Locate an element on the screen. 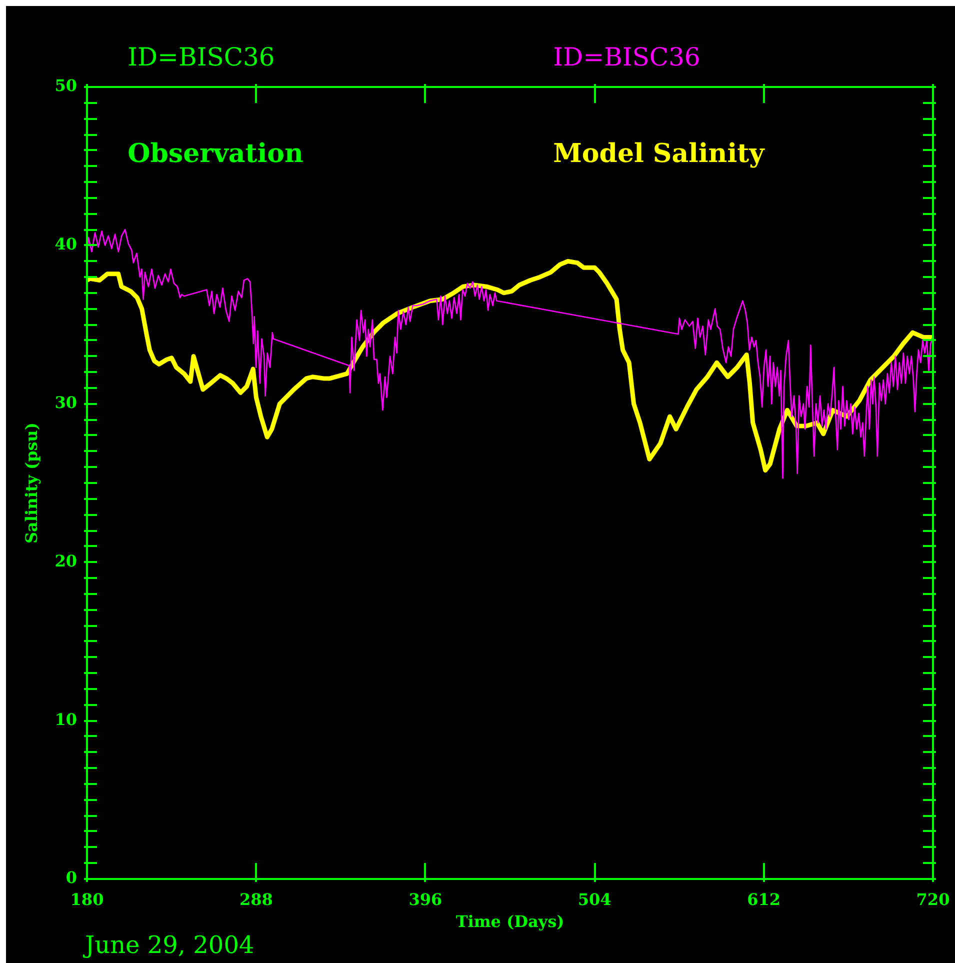 This screenshot has height=963, width=955. y-tick-label: 0 is located at coordinates (71, 878).